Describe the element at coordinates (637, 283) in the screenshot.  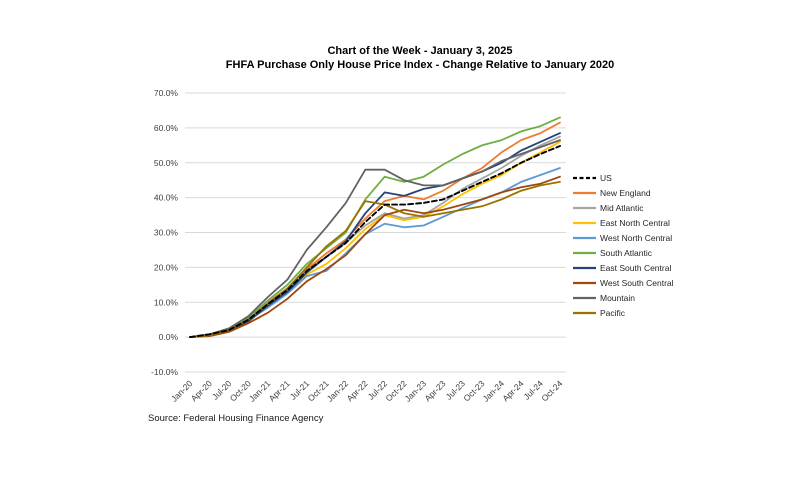
I see `legend-label-west-south-central: West South Central` at that location.